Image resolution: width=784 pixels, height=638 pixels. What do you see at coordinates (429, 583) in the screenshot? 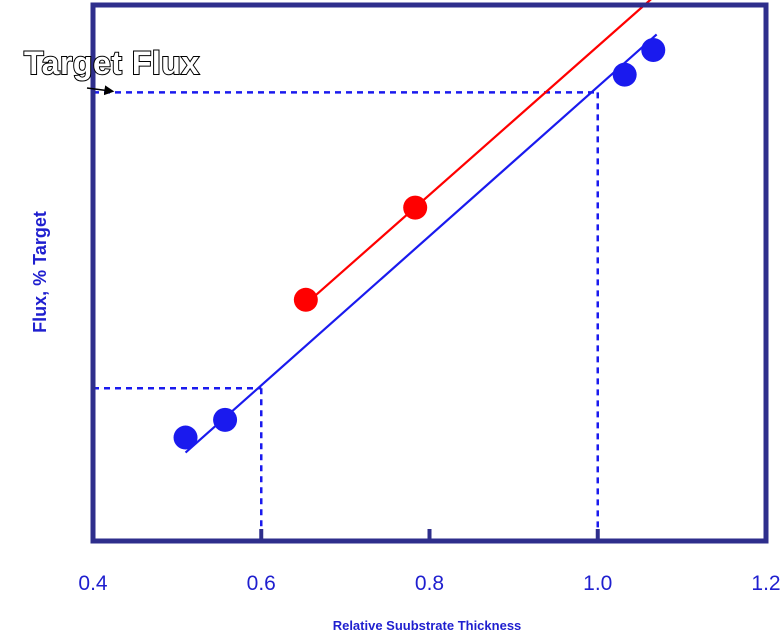
I see `x-tick-label-3: 0.8` at bounding box center [429, 583].